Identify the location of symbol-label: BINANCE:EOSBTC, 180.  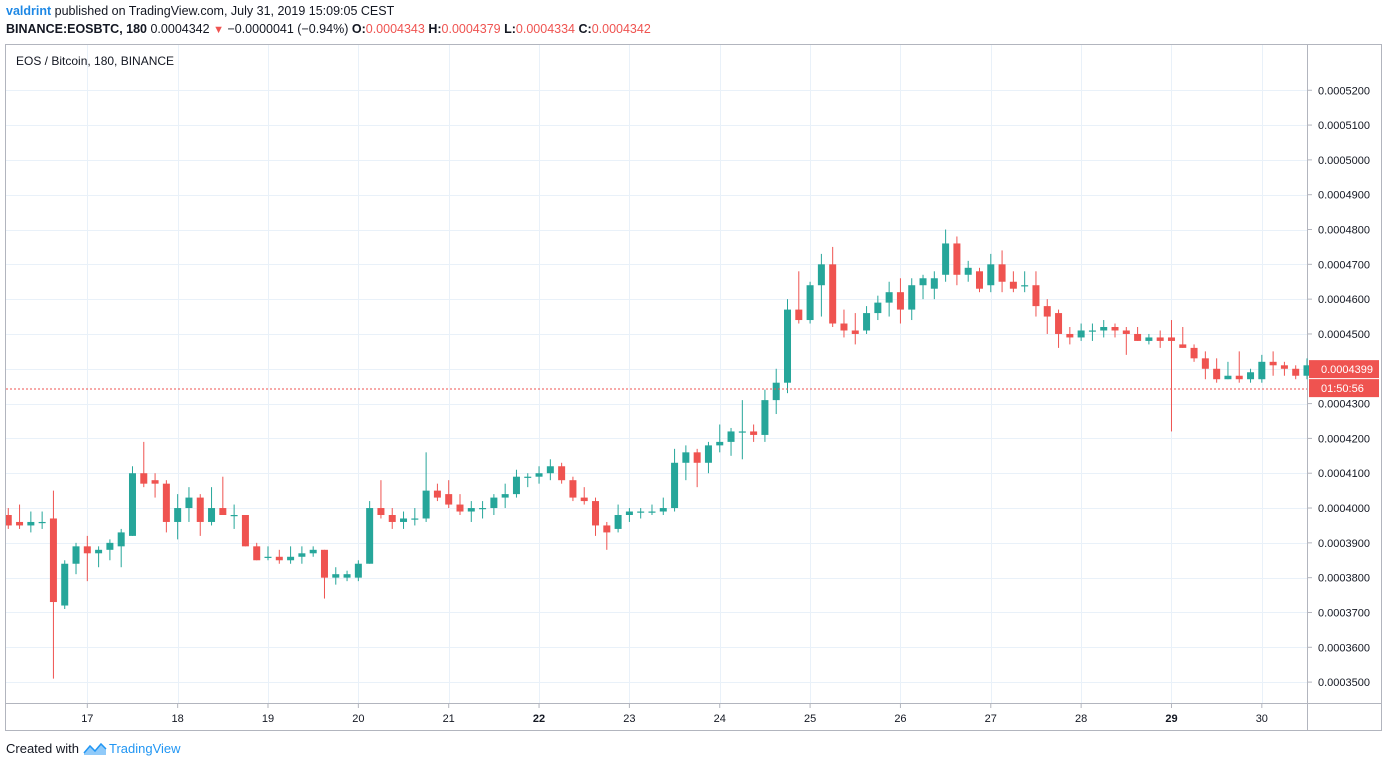
(76, 29).